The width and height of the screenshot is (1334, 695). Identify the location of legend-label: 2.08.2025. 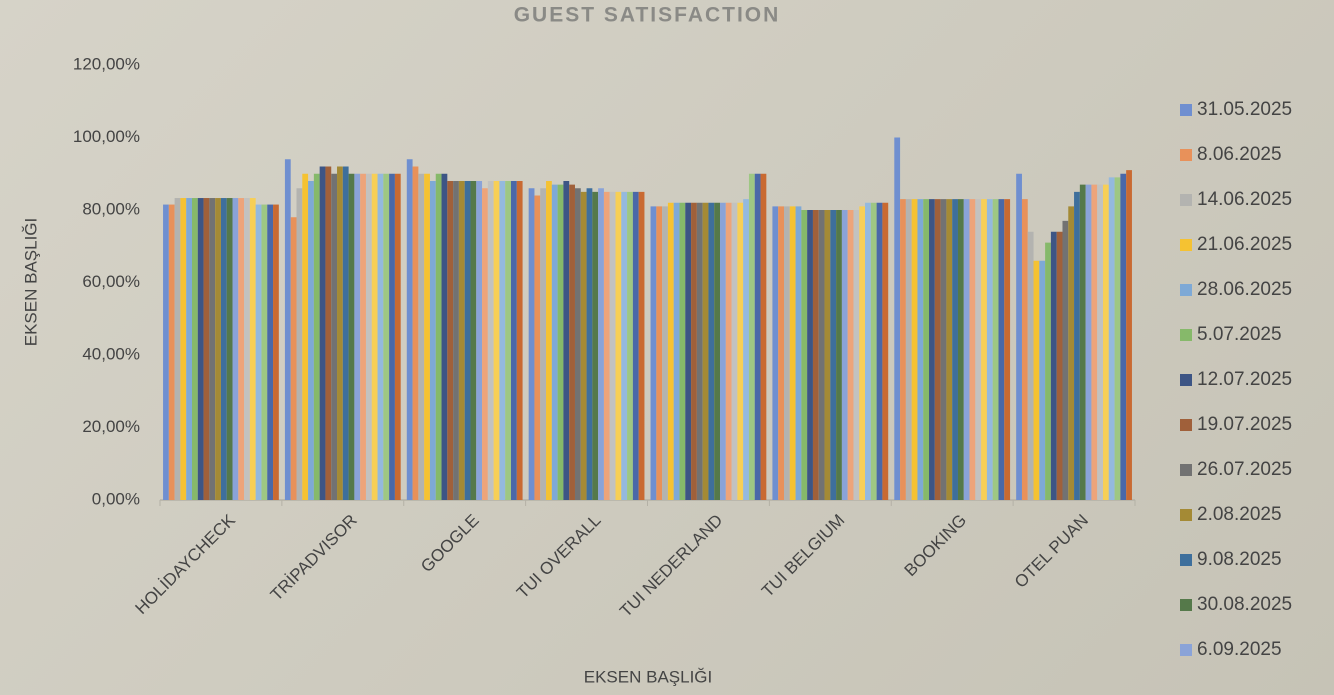
(1239, 514).